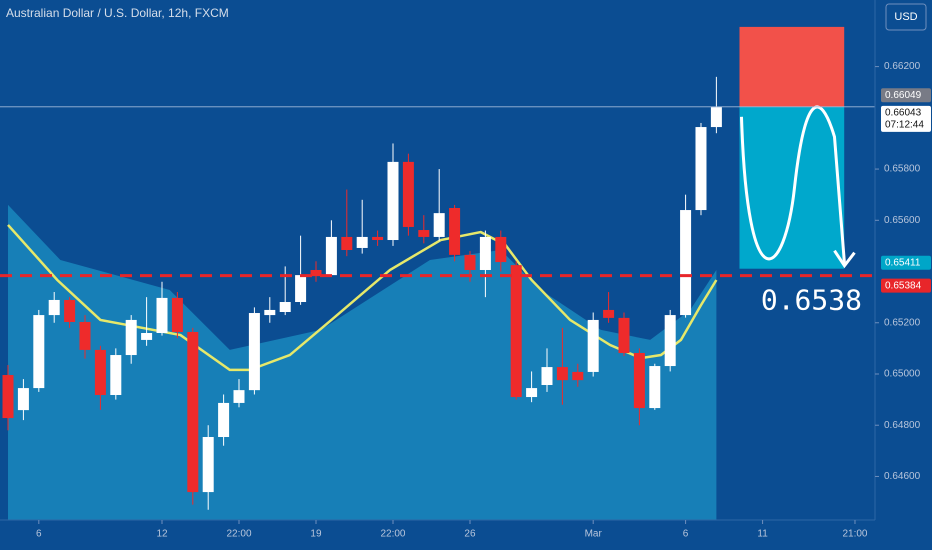  I want to click on y-tick-label: 0.65800, so click(902, 169).